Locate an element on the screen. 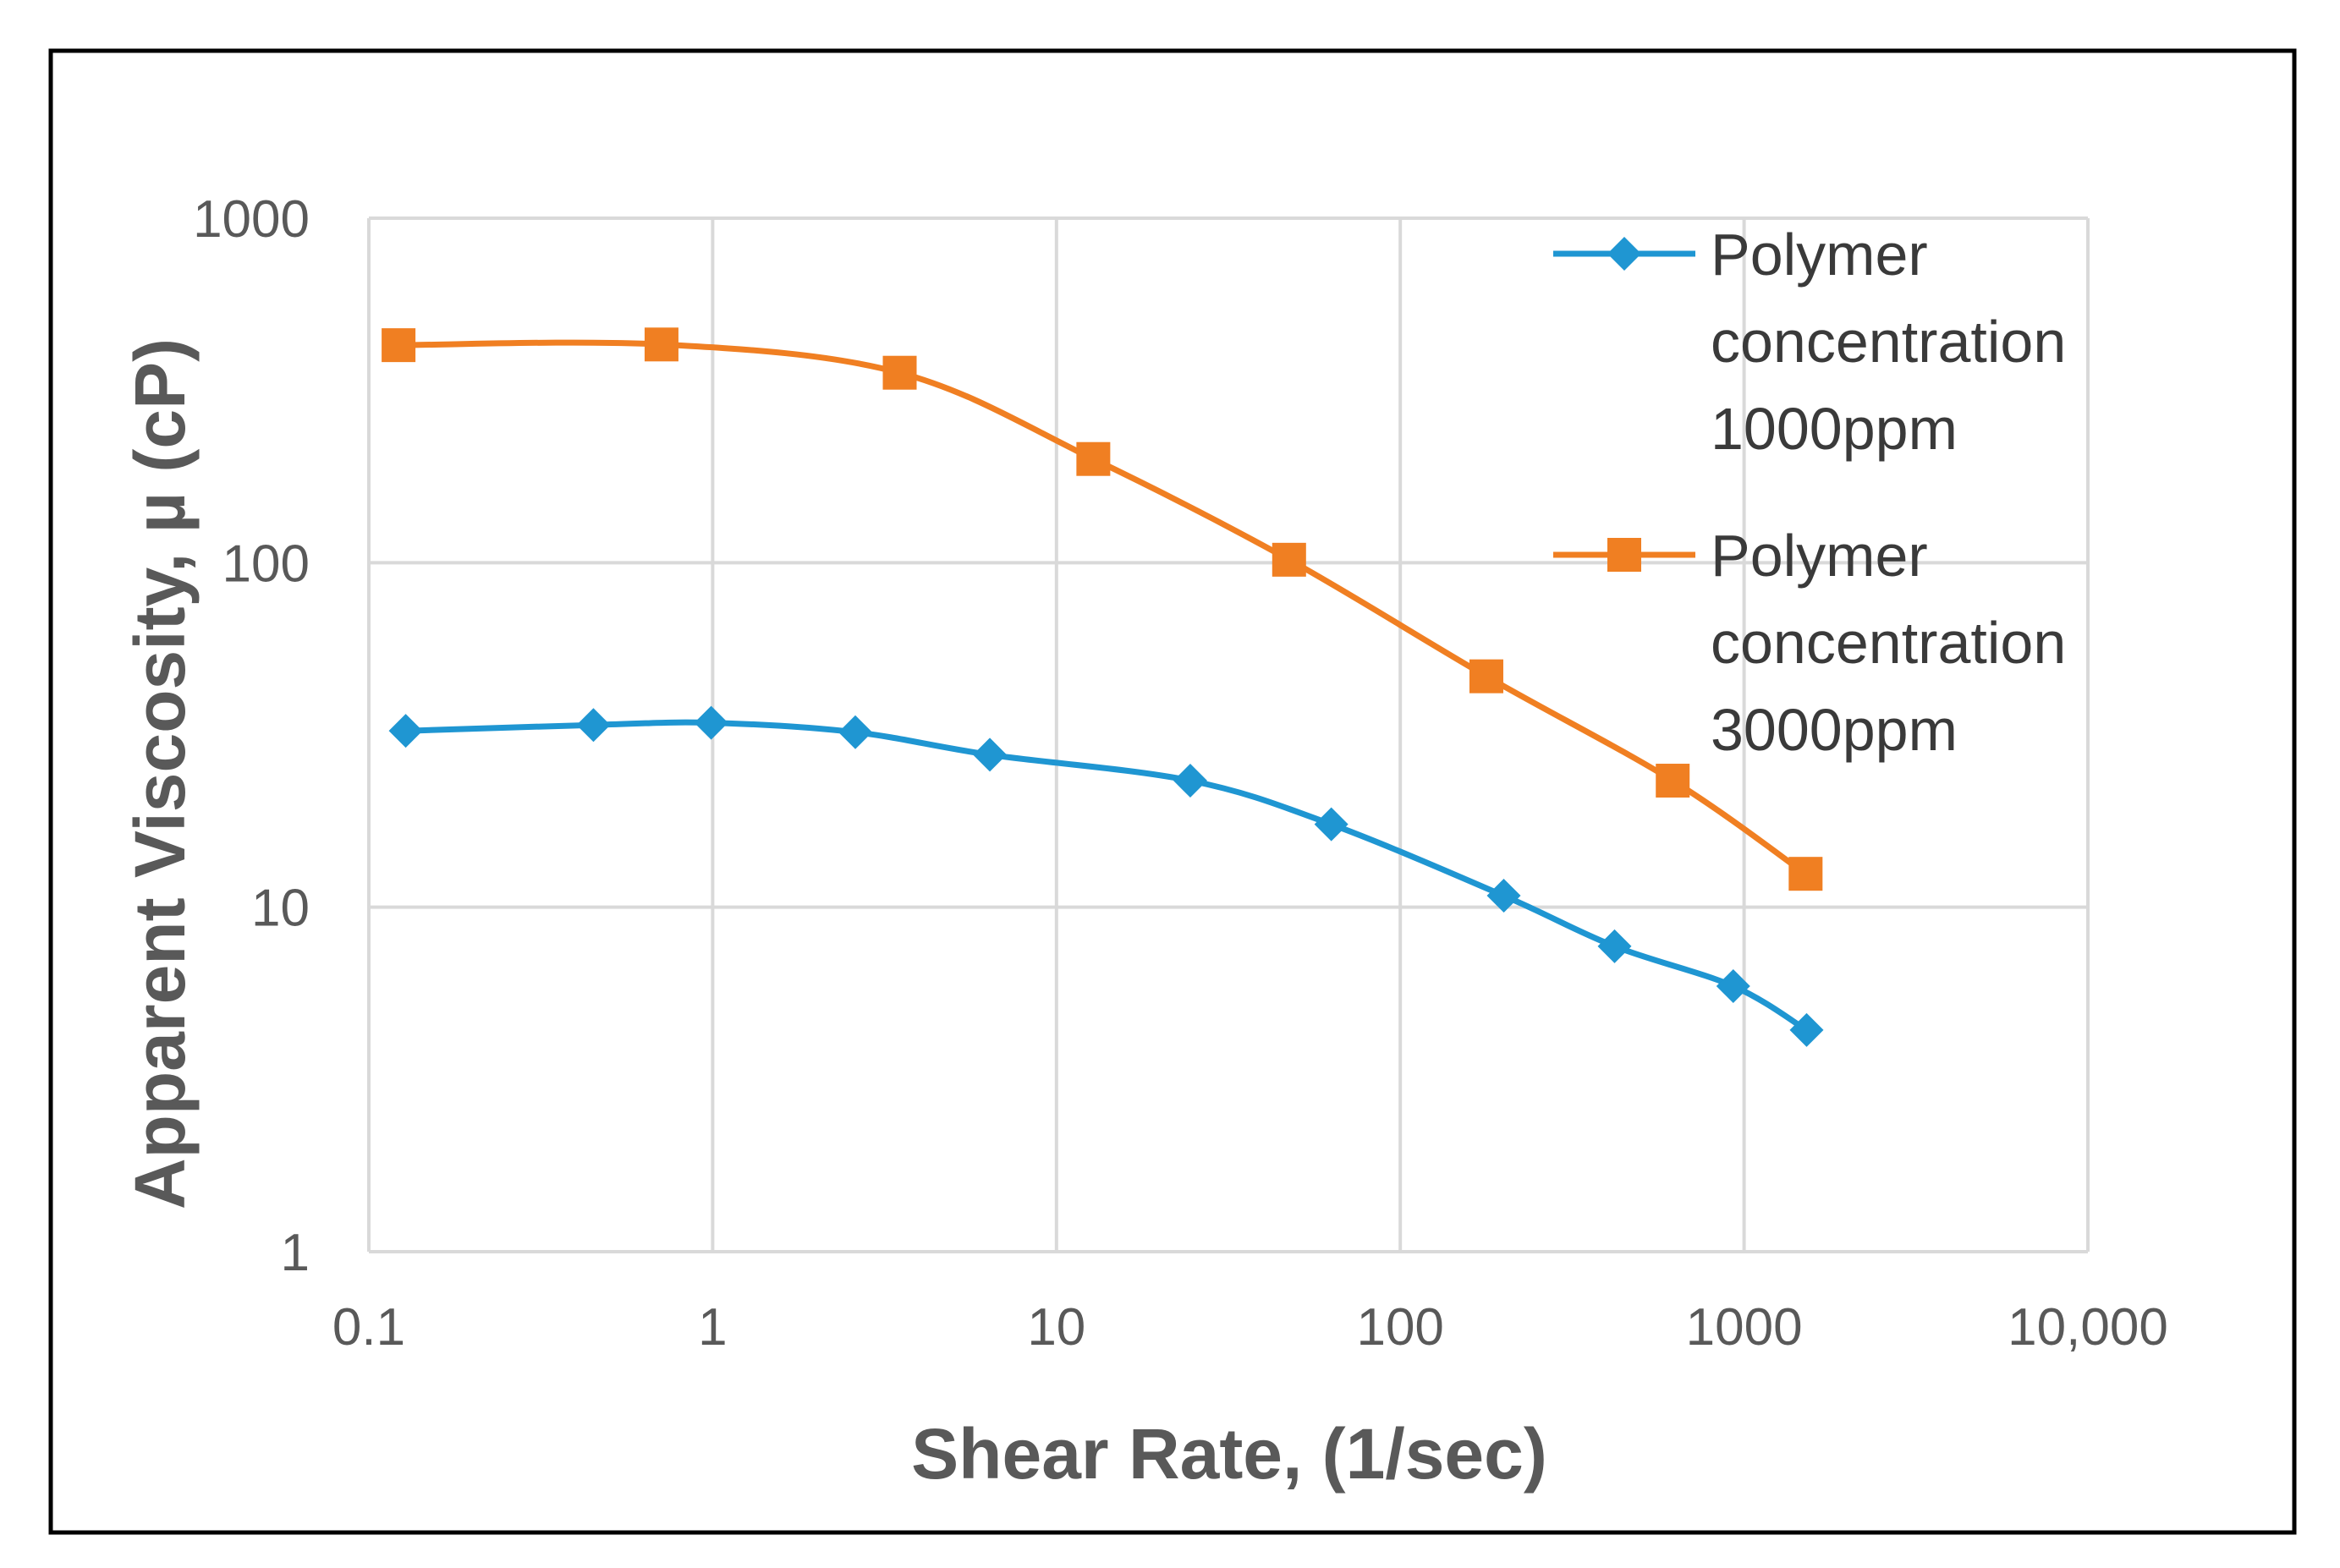 The width and height of the screenshot is (2340, 1568). x-tick-label: 0.1 is located at coordinates (368, 1327).